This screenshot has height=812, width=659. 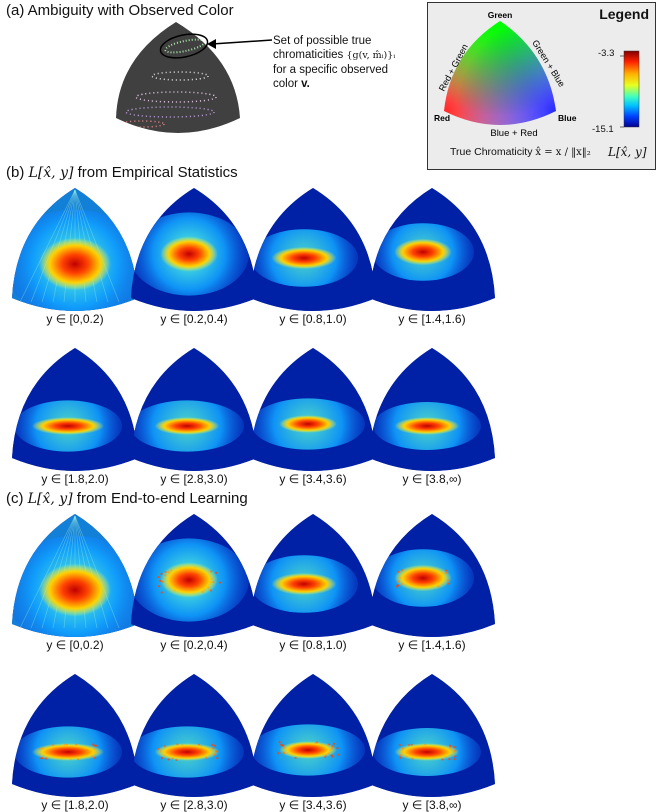 I want to click on vertex-right-label: Blue, so click(x=567, y=118).